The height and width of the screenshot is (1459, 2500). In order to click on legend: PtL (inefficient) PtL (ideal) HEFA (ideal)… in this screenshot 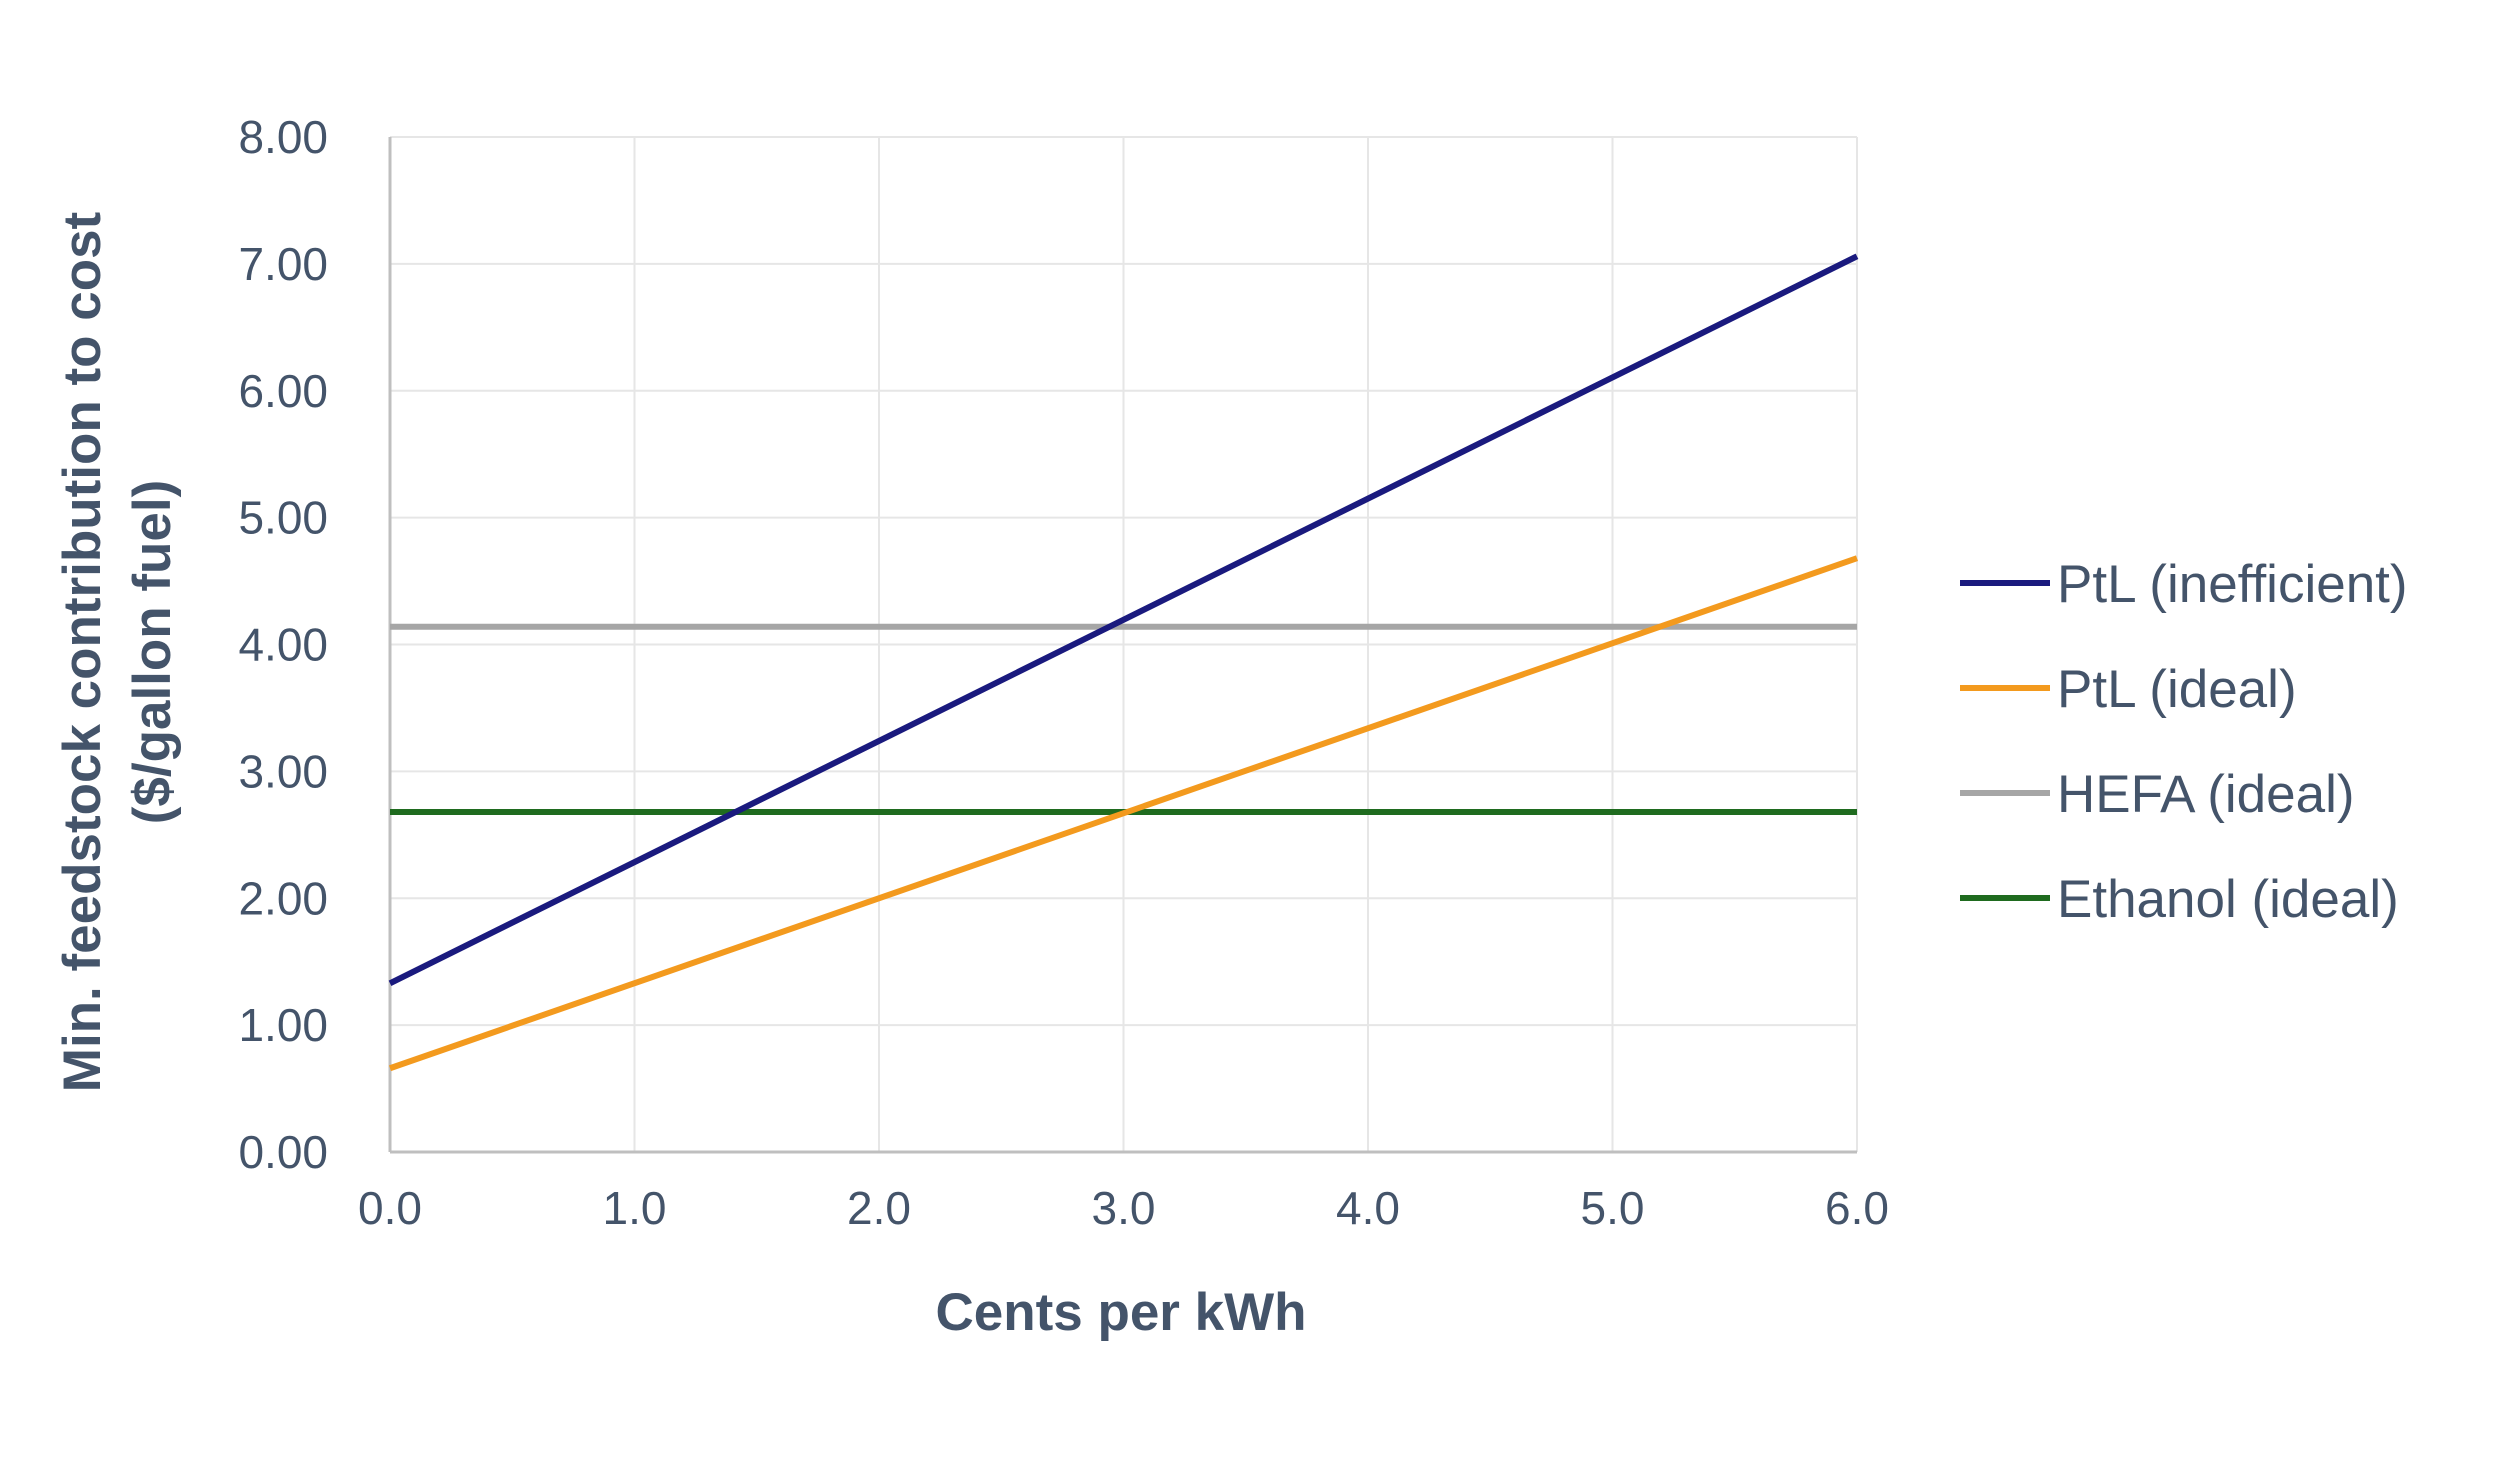, I will do `click(2184, 742)`.